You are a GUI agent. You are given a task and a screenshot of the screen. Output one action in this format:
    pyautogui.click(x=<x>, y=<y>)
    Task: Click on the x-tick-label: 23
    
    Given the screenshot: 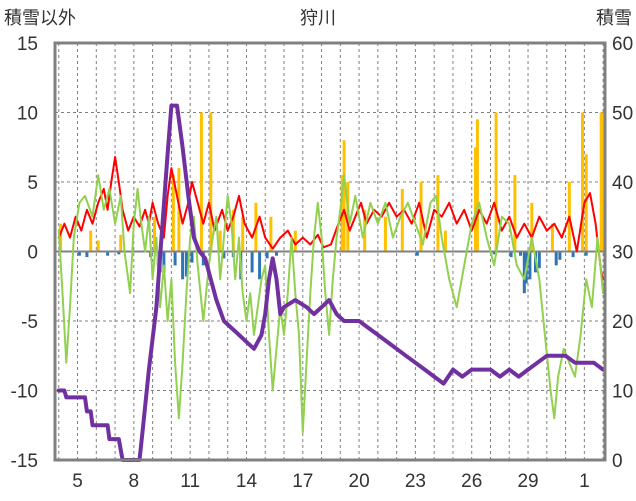 What is the action you would take?
    pyautogui.click(x=415, y=481)
    